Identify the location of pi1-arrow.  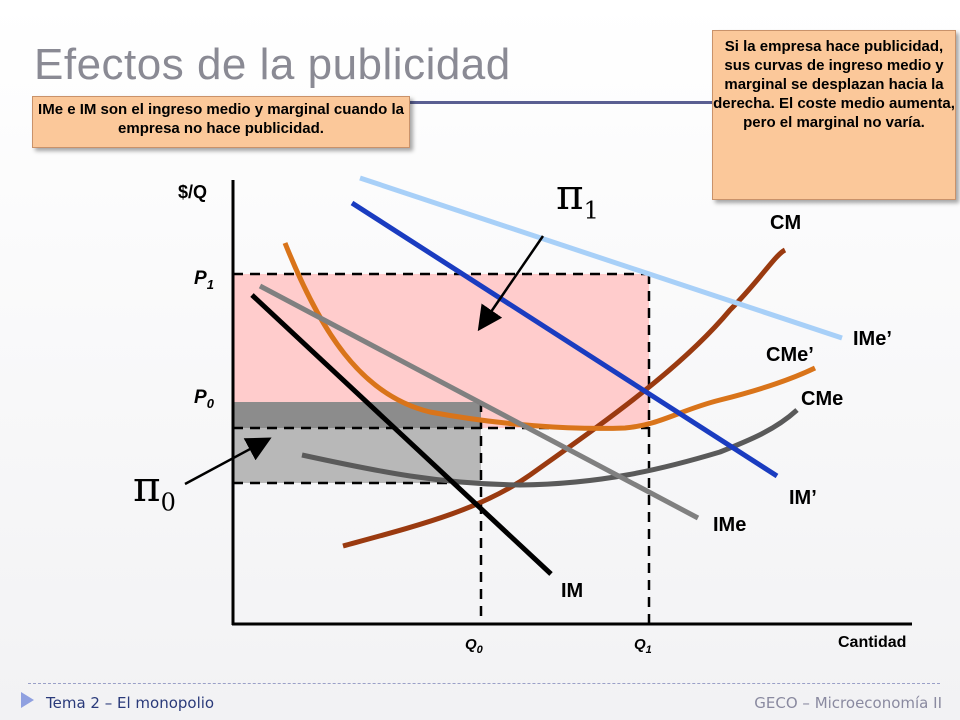
(511, 283).